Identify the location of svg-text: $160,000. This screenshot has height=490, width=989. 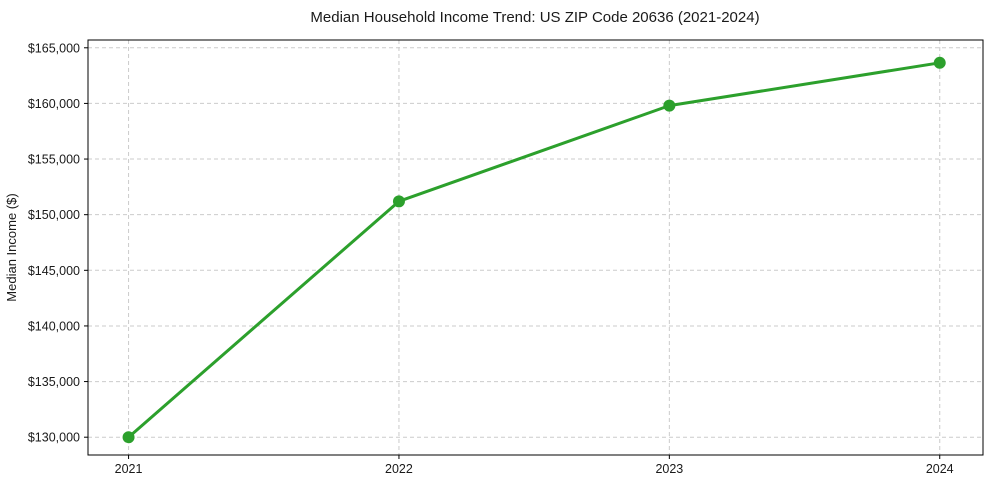
(54, 104).